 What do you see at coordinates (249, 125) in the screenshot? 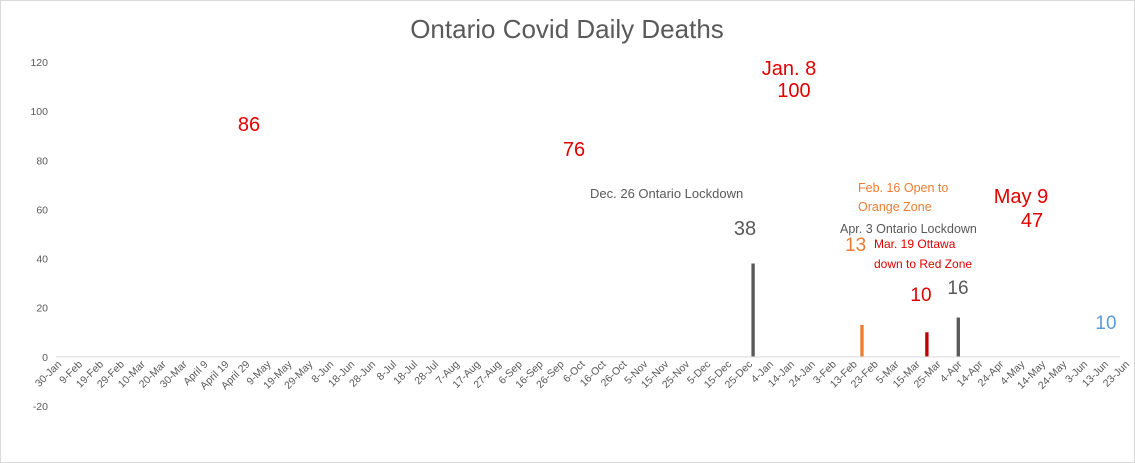
I see `annotation-peak-april: 86` at bounding box center [249, 125].